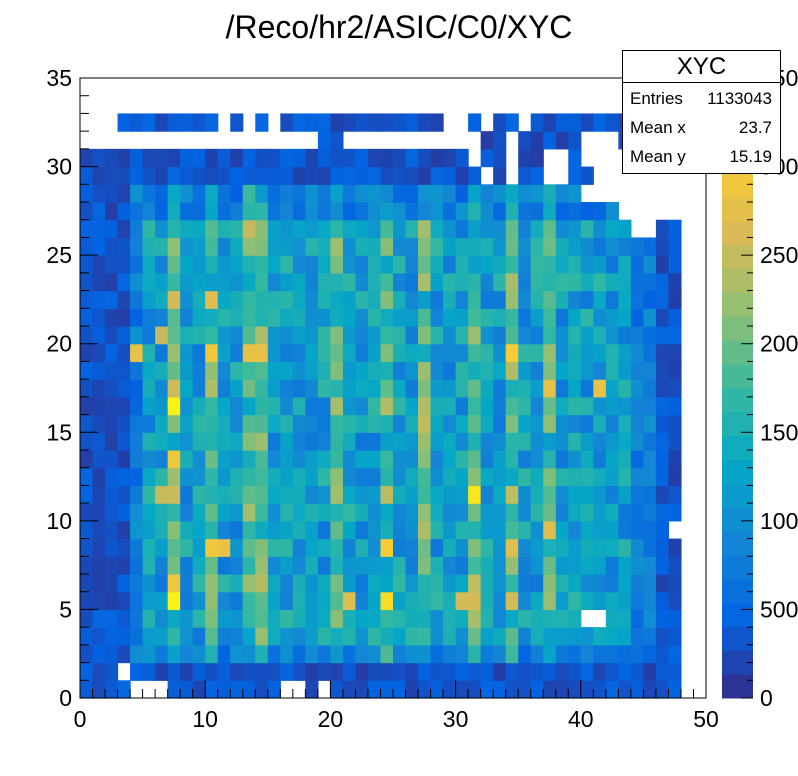 The image size is (798, 776). I want to click on colorbar-tick-label: 500, so click(779, 609).